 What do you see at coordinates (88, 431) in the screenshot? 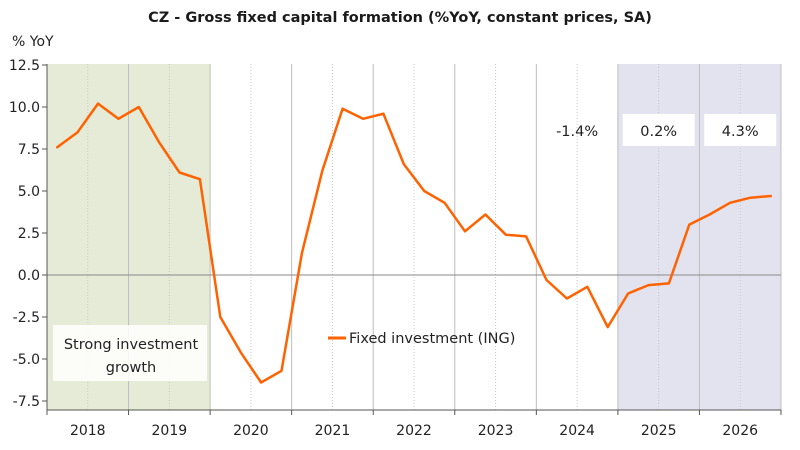
I see `x-tick-label: 2018` at bounding box center [88, 431].